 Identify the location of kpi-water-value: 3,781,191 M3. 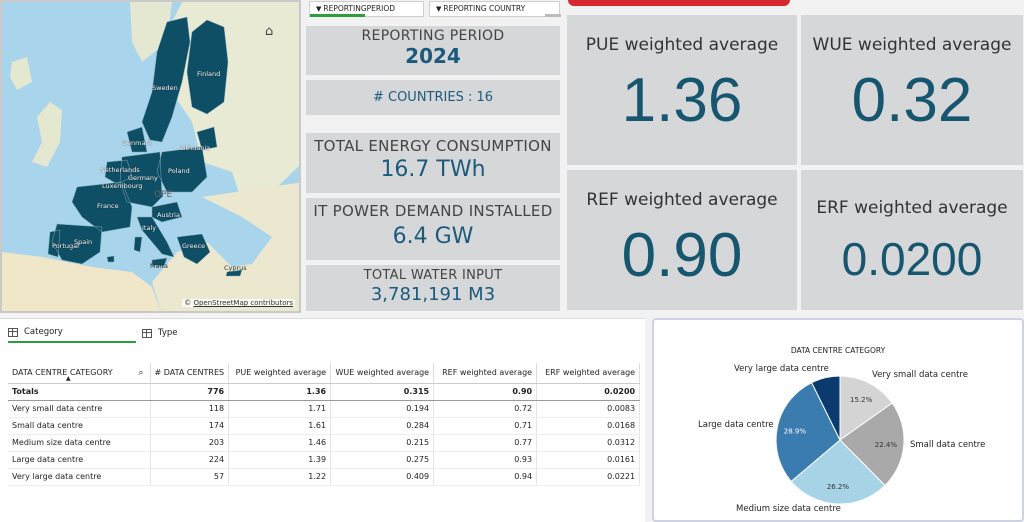
(433, 294).